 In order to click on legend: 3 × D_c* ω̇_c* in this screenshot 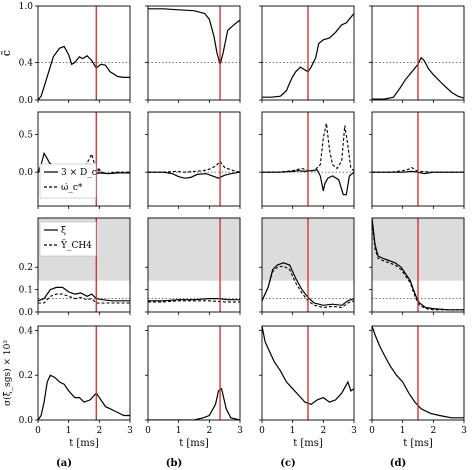, I will do `click(70, 181)`.